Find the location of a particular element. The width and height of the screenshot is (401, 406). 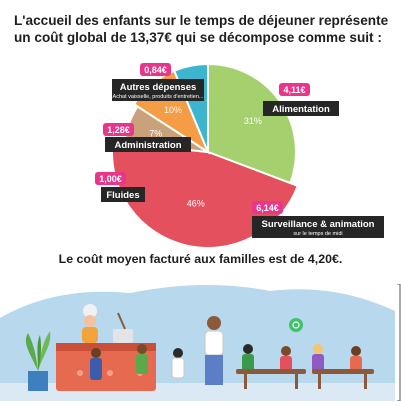

amount-label-autres: 0,84€ is located at coordinates (155, 70).